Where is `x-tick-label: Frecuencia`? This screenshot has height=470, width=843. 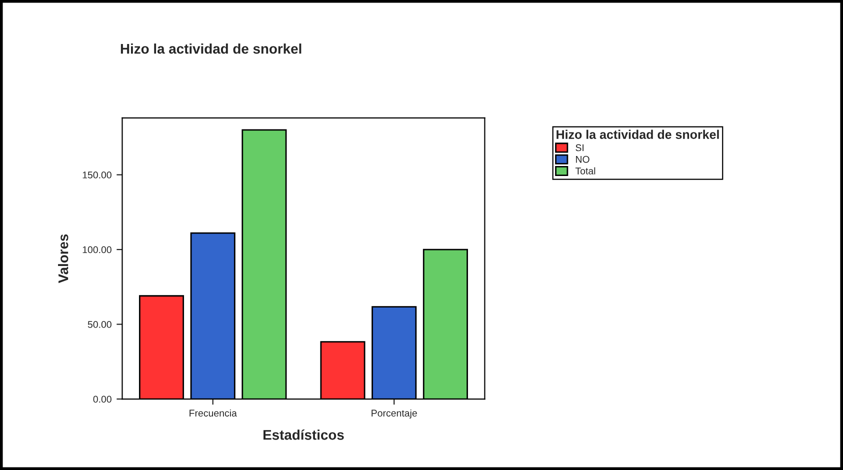
x-tick-label: Frecuencia is located at coordinates (213, 413).